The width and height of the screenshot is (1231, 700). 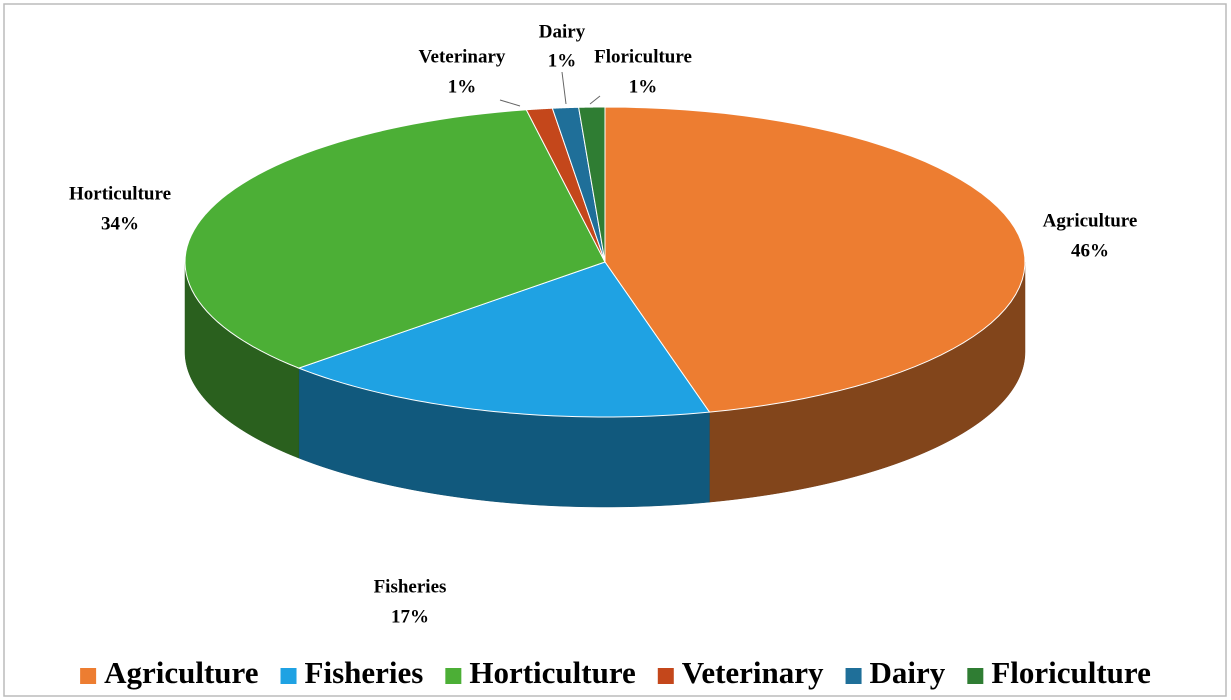 I want to click on legend-label: Agriculture, so click(x=181, y=672).